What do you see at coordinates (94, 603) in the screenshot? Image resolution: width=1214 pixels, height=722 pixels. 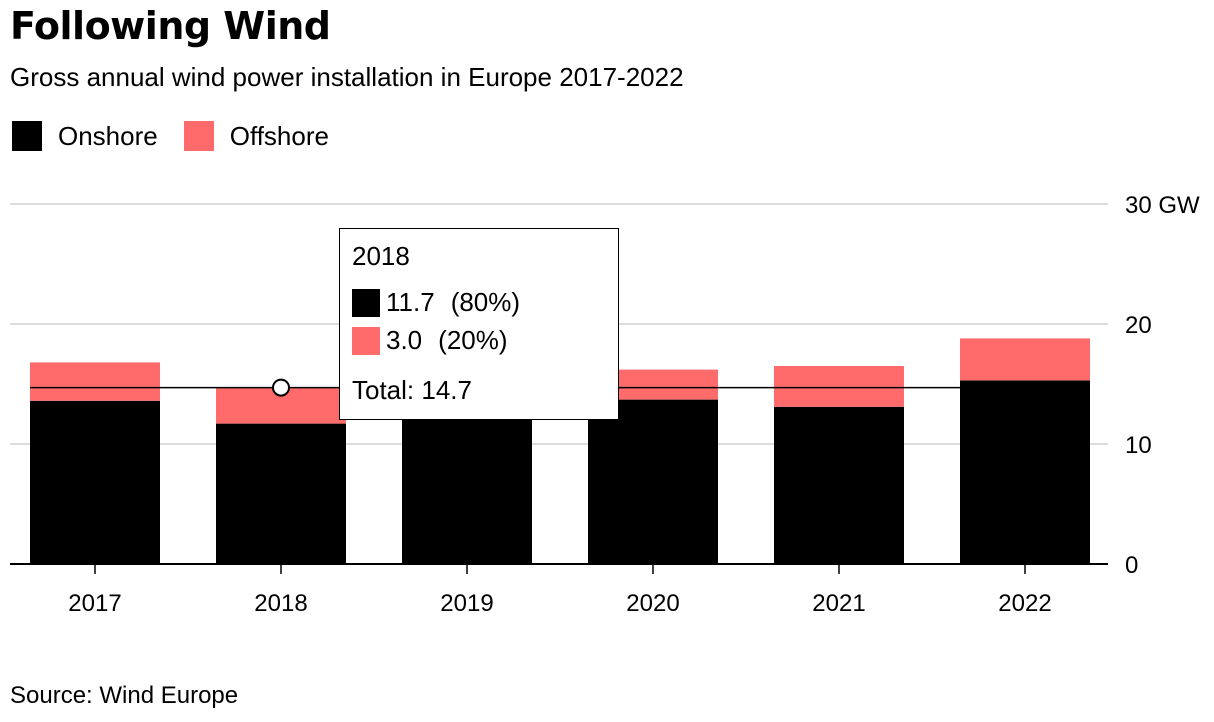 I see `x-tick-label-2017: 2017` at bounding box center [94, 603].